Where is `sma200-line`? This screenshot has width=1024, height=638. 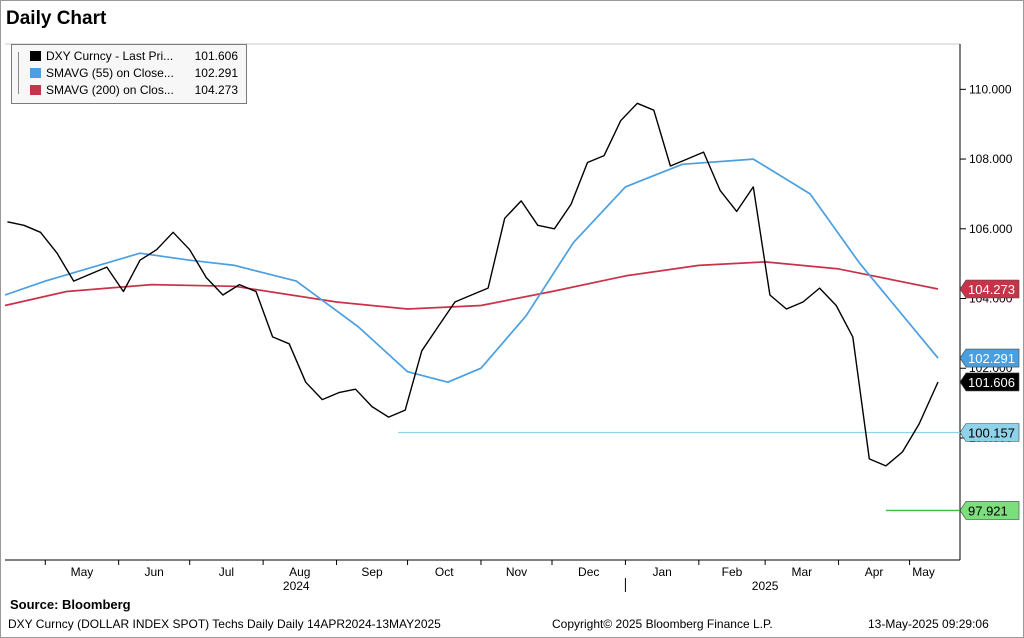 sma200-line is located at coordinates (471, 285).